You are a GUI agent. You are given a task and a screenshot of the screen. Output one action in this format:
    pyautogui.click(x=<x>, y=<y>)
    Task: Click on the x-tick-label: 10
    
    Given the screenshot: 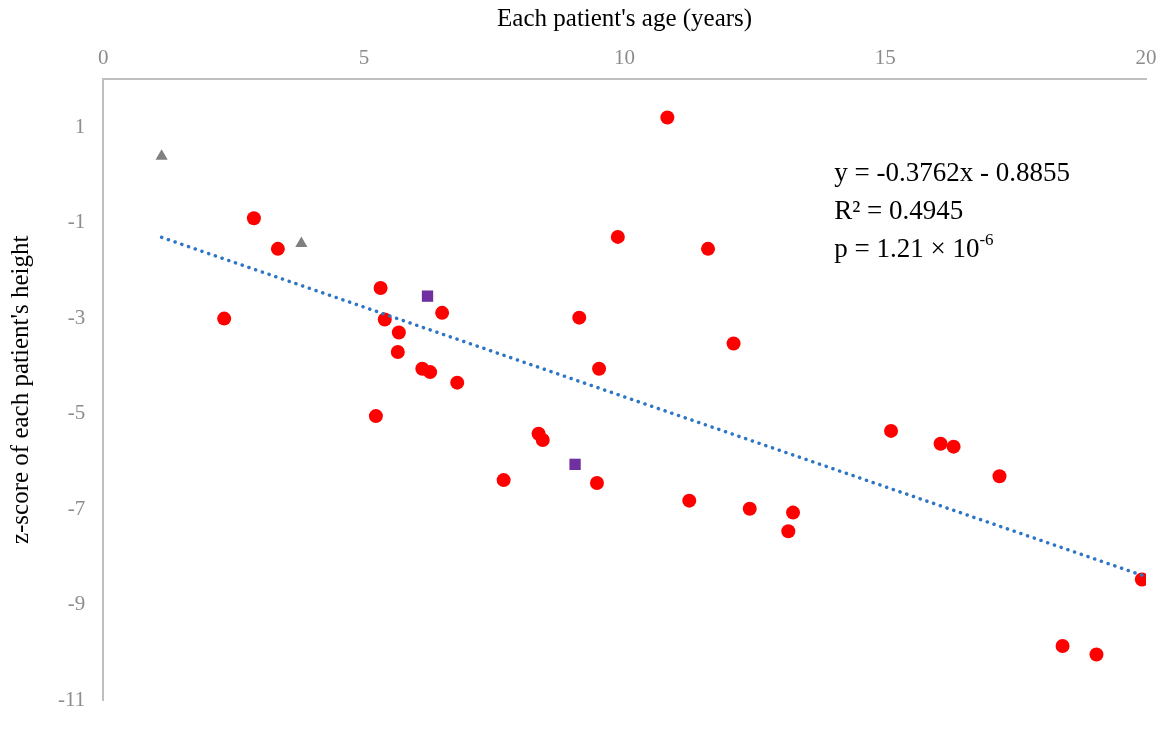 What is the action you would take?
    pyautogui.click(x=625, y=57)
    